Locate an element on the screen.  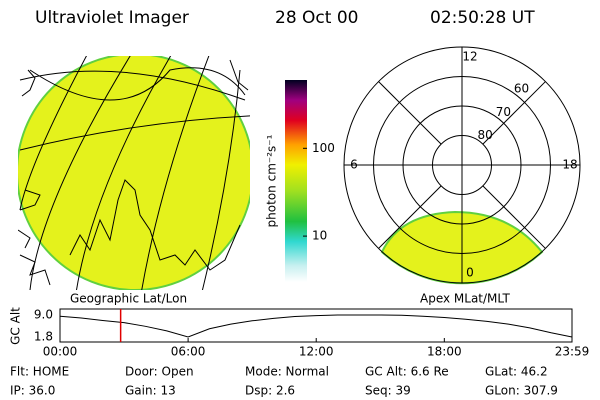
plot-frame is located at coordinates (316, 325).